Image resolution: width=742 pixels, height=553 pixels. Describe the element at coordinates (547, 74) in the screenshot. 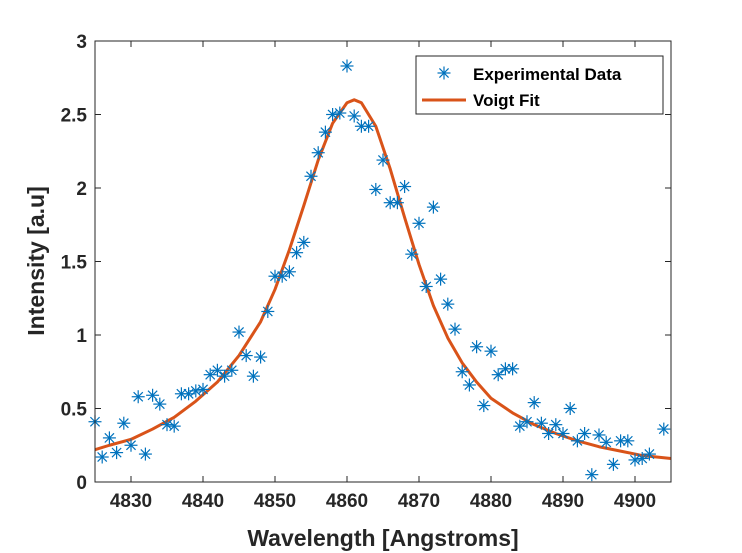

I see `legend-label-experimental-data: Experimental Data` at that location.